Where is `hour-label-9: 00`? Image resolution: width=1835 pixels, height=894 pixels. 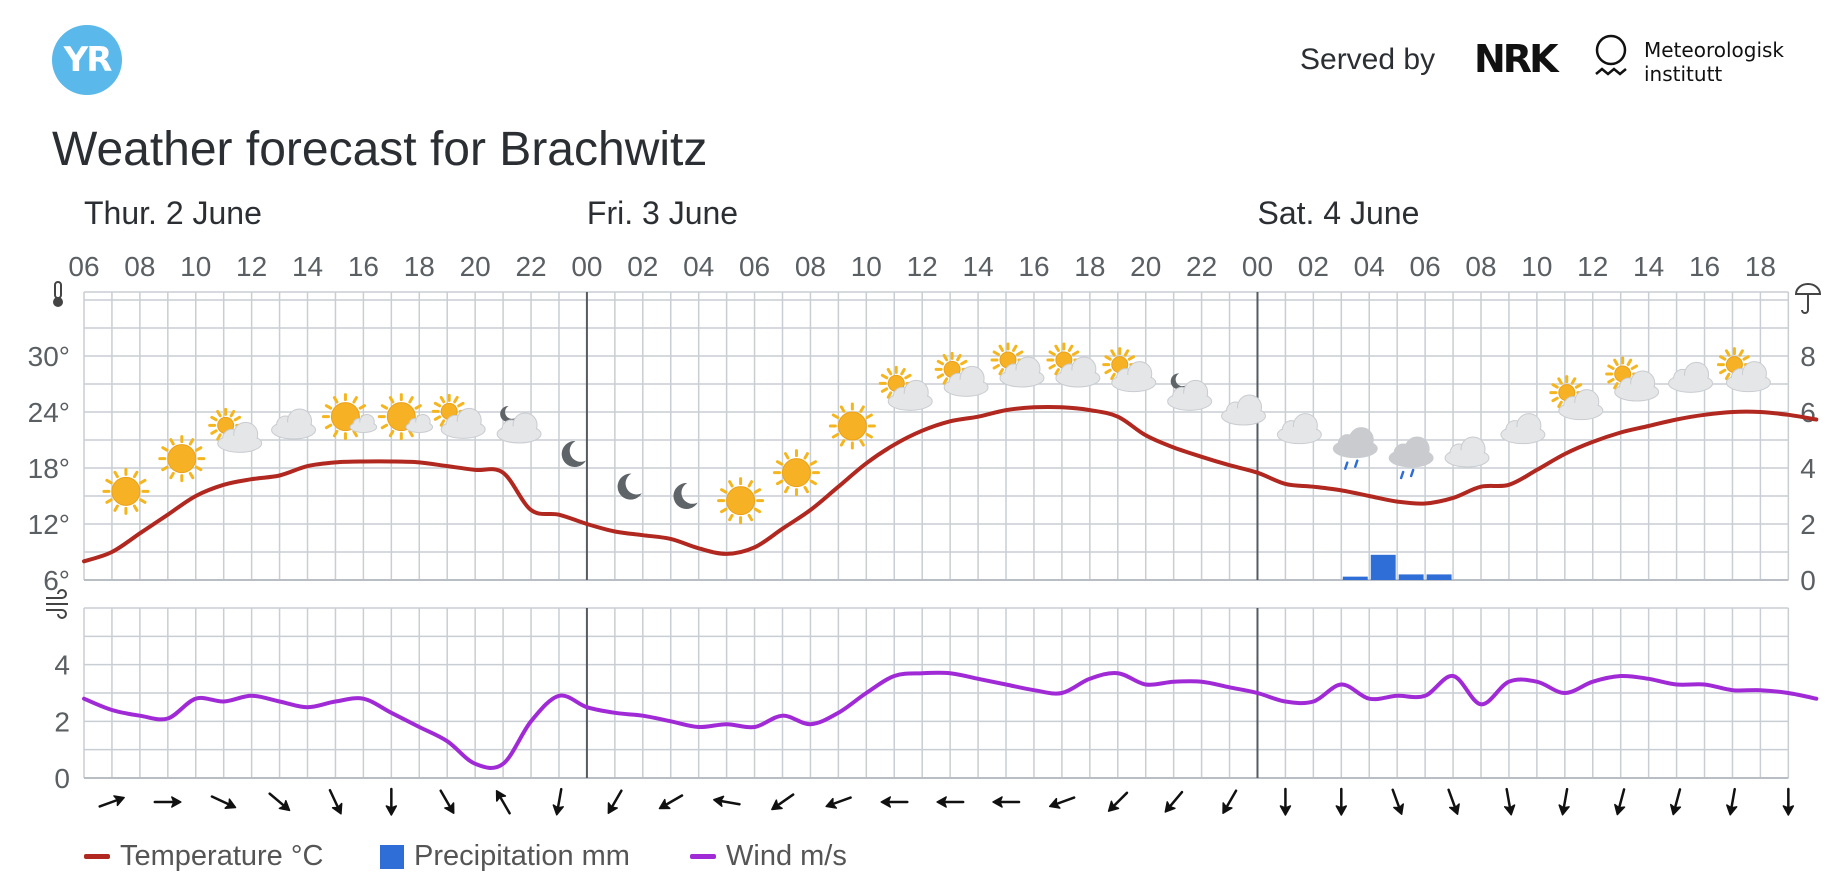
hour-label-9: 00 is located at coordinates (586, 266).